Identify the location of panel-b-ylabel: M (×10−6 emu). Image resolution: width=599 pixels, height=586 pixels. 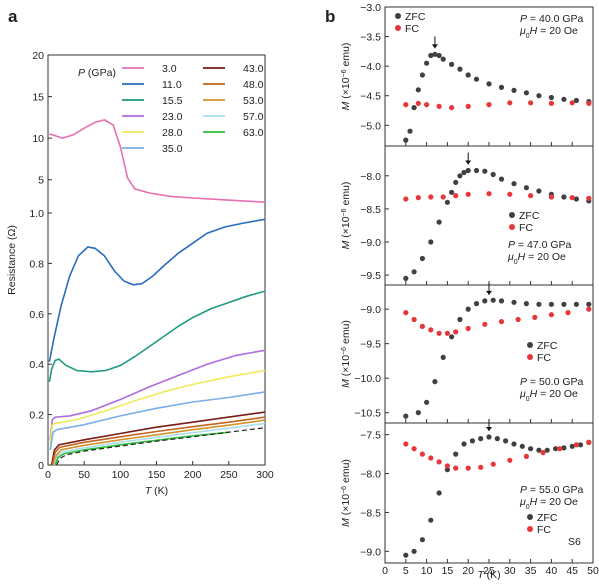
(346, 77).